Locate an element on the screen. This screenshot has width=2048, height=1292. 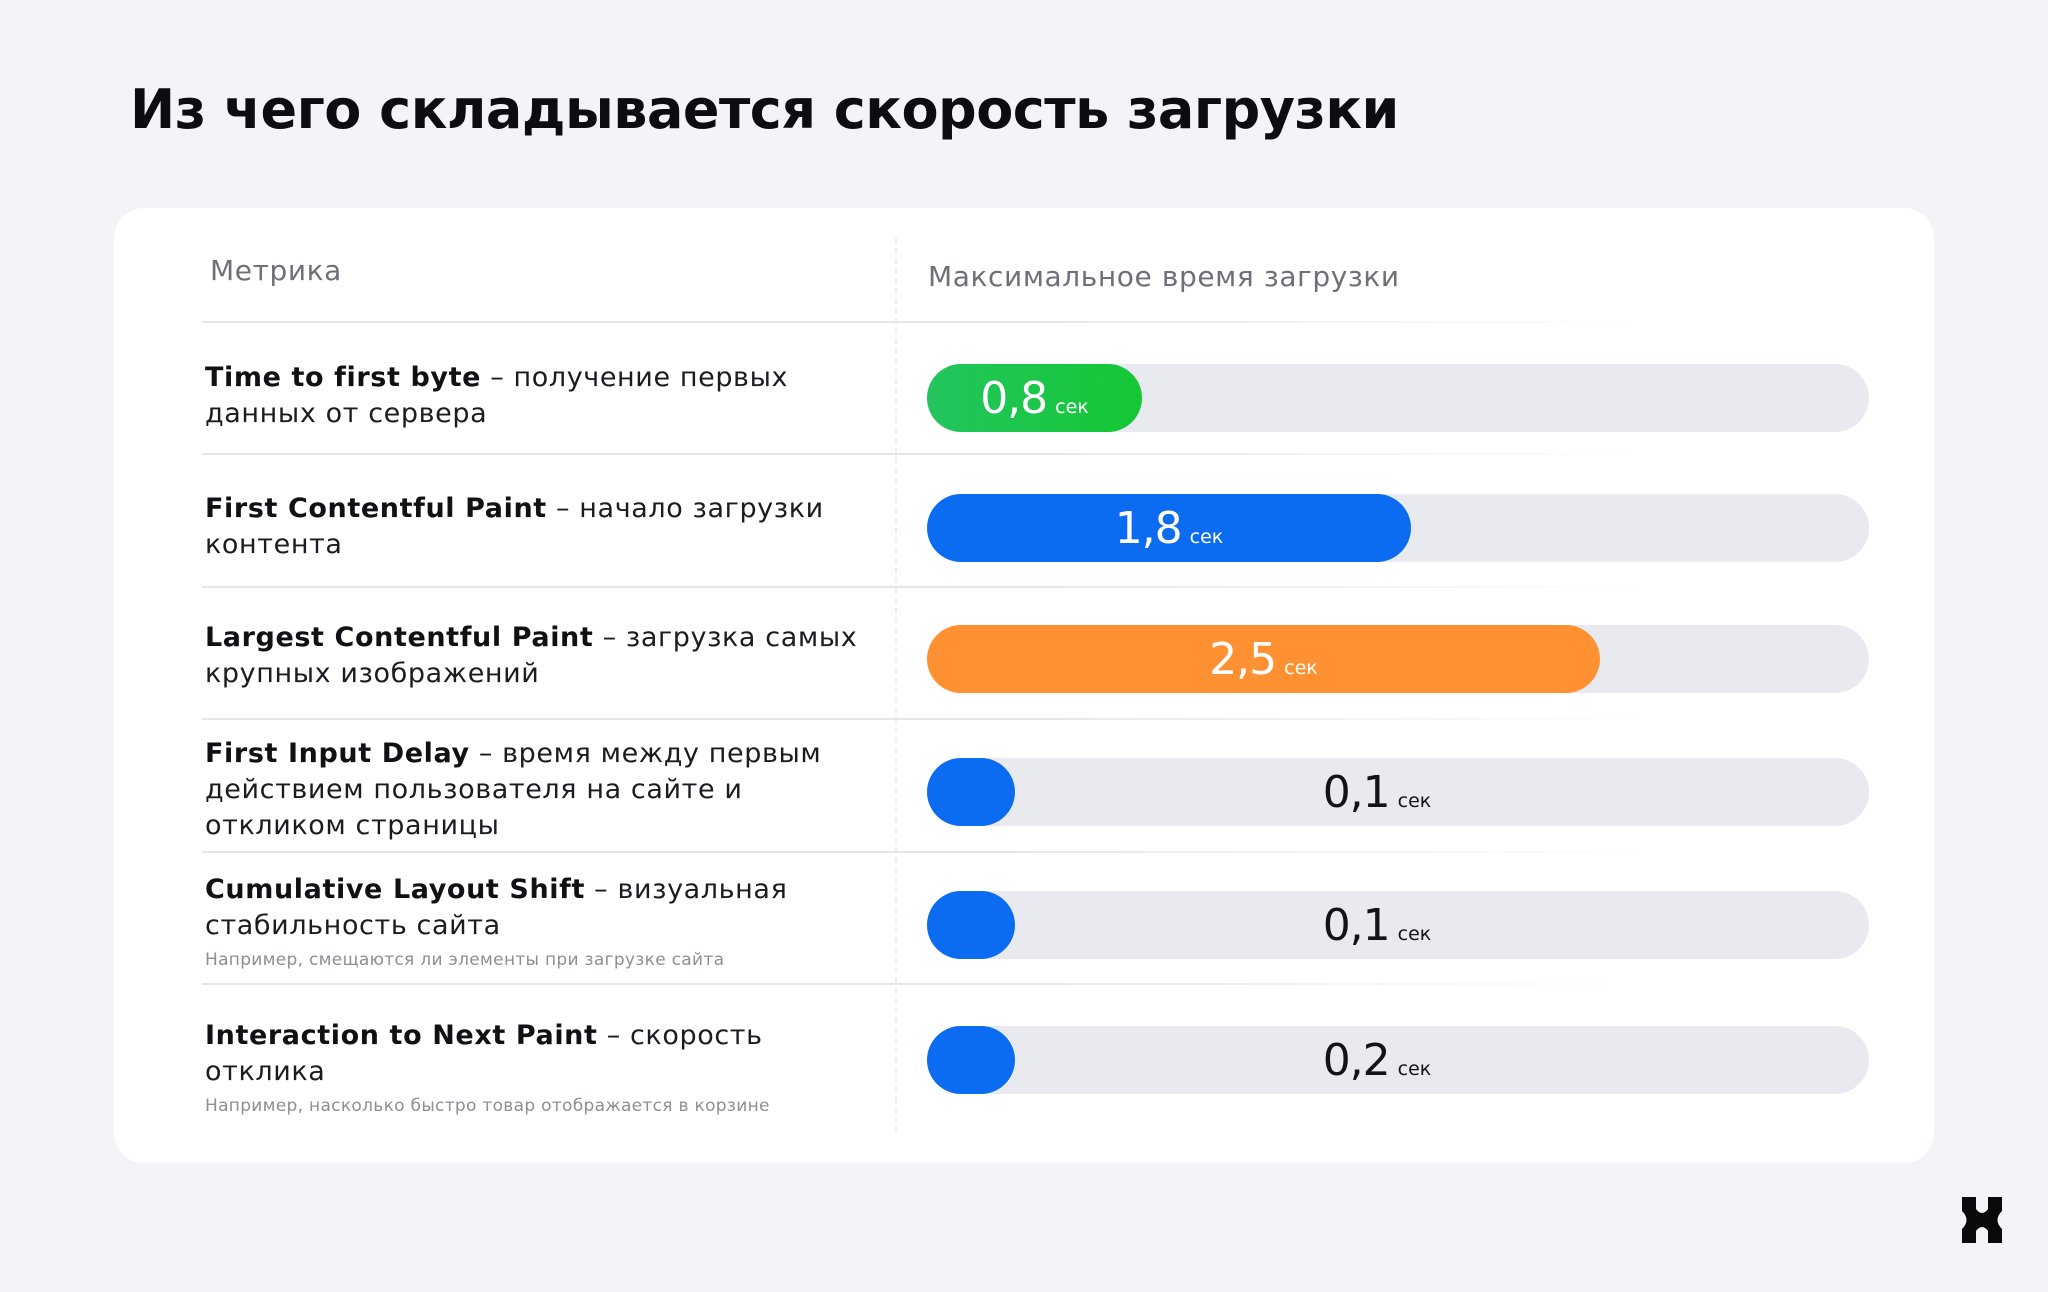
metric-description: визуальная стабильность сайта is located at coordinates (496, 907).